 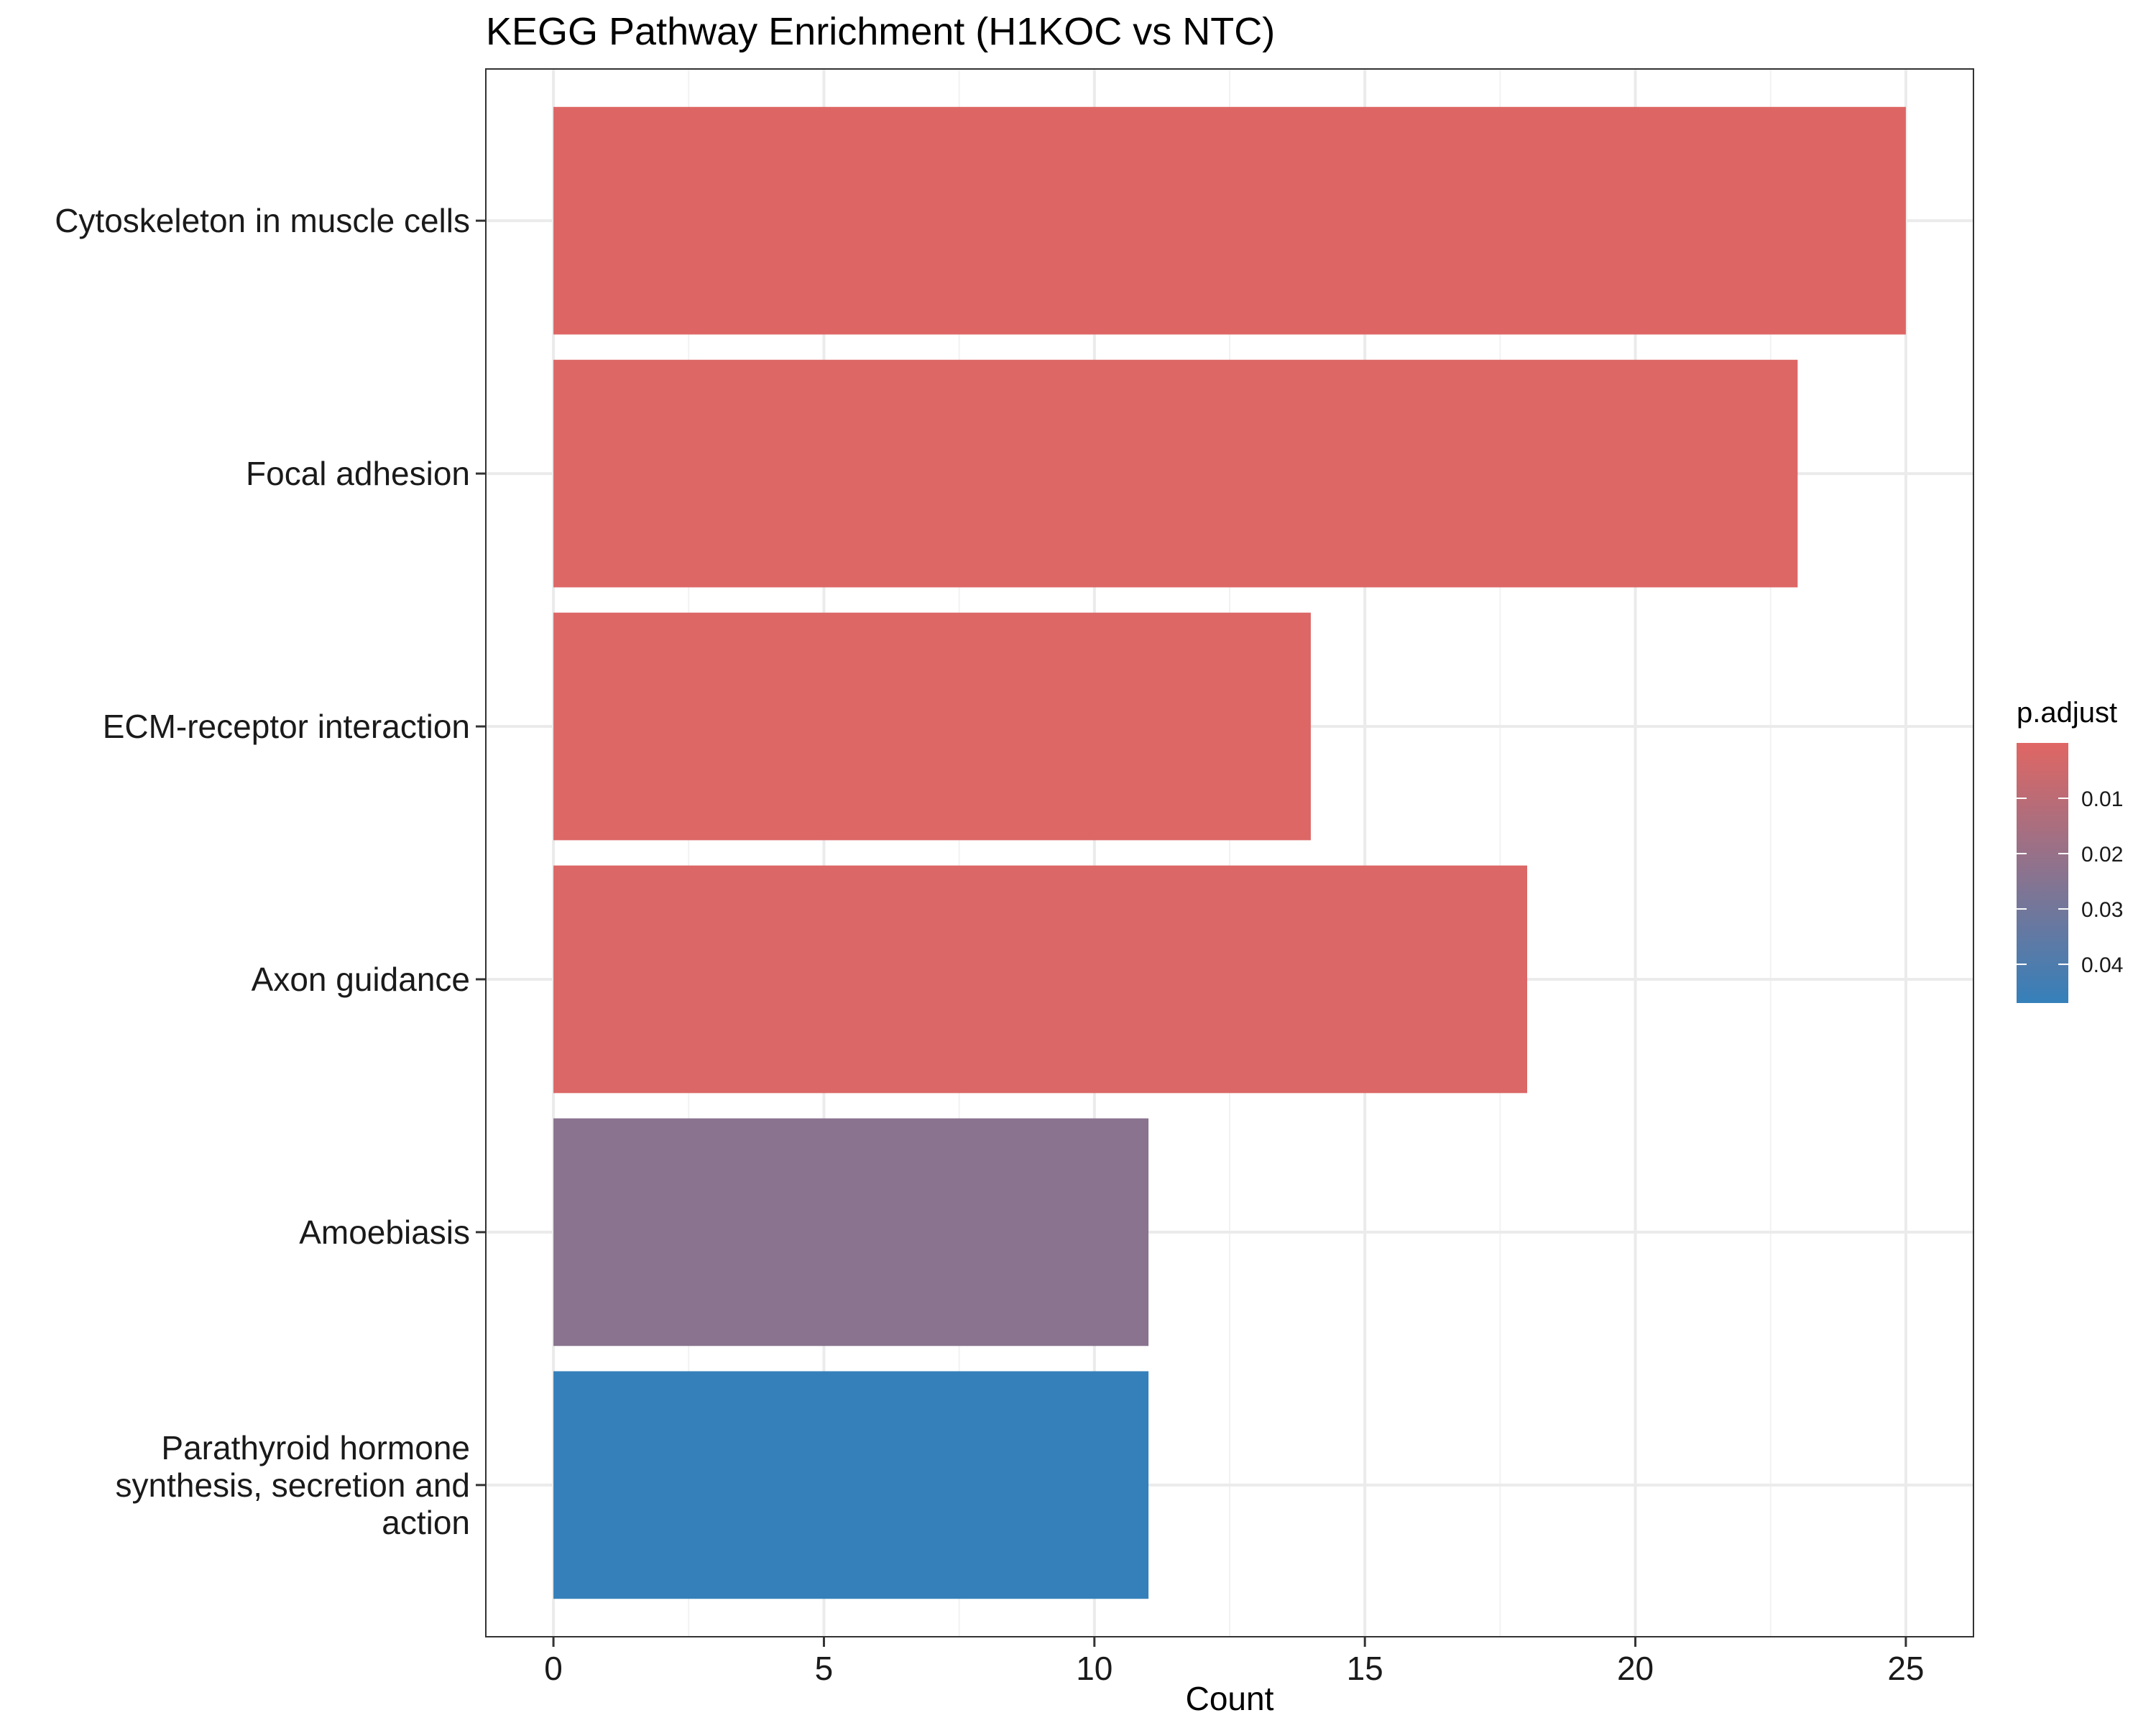 What do you see at coordinates (2102, 855) in the screenshot?
I see `legend-label: 0.02` at bounding box center [2102, 855].